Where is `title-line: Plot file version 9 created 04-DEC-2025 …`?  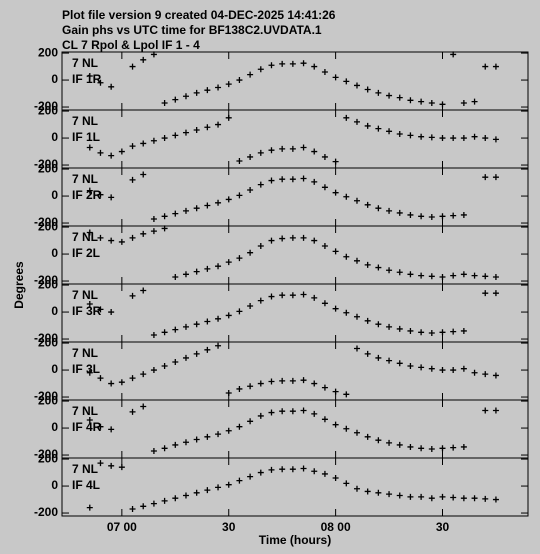 title-line: Plot file version 9 created 04-DEC-2025 … is located at coordinates (199, 15).